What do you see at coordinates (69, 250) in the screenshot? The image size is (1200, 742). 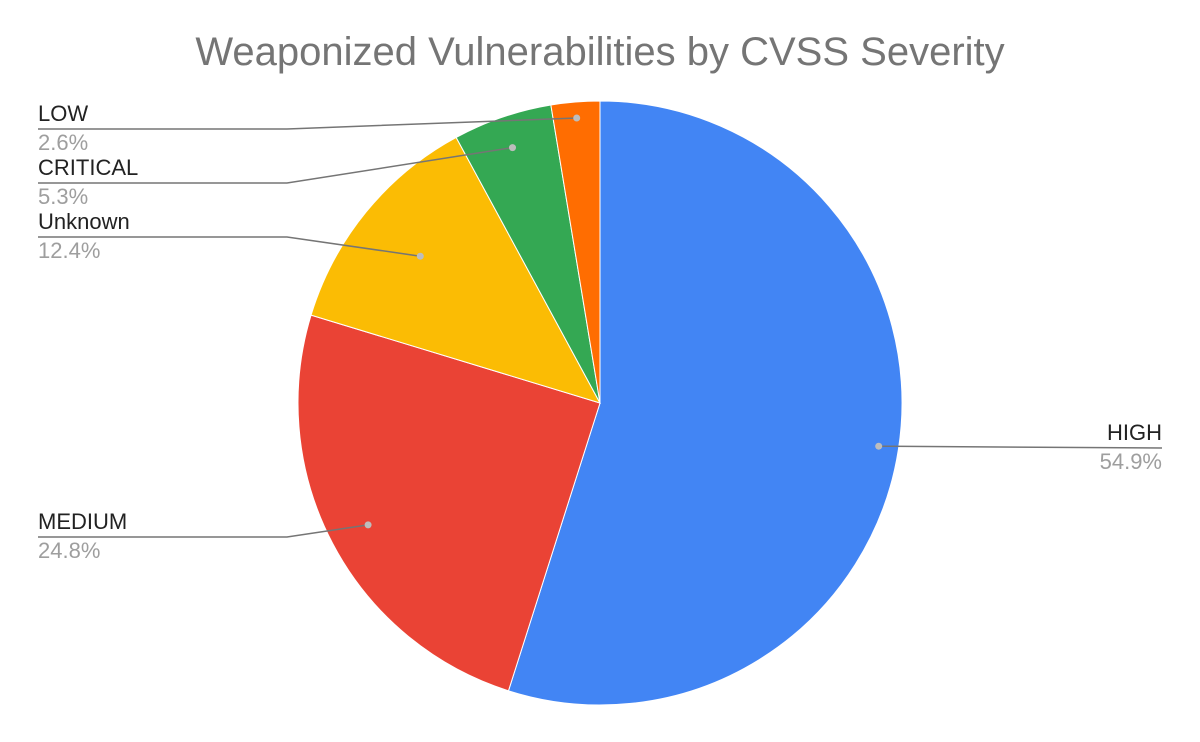 I see `slice-percent-unknown: 12.4%` at bounding box center [69, 250].